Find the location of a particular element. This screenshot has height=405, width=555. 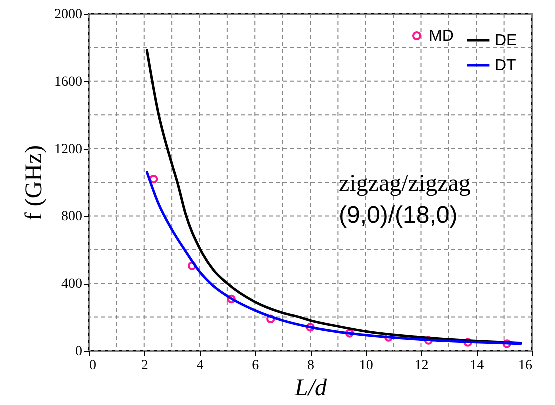

annotation: zigzag/zigzag is located at coordinates (405, 184).